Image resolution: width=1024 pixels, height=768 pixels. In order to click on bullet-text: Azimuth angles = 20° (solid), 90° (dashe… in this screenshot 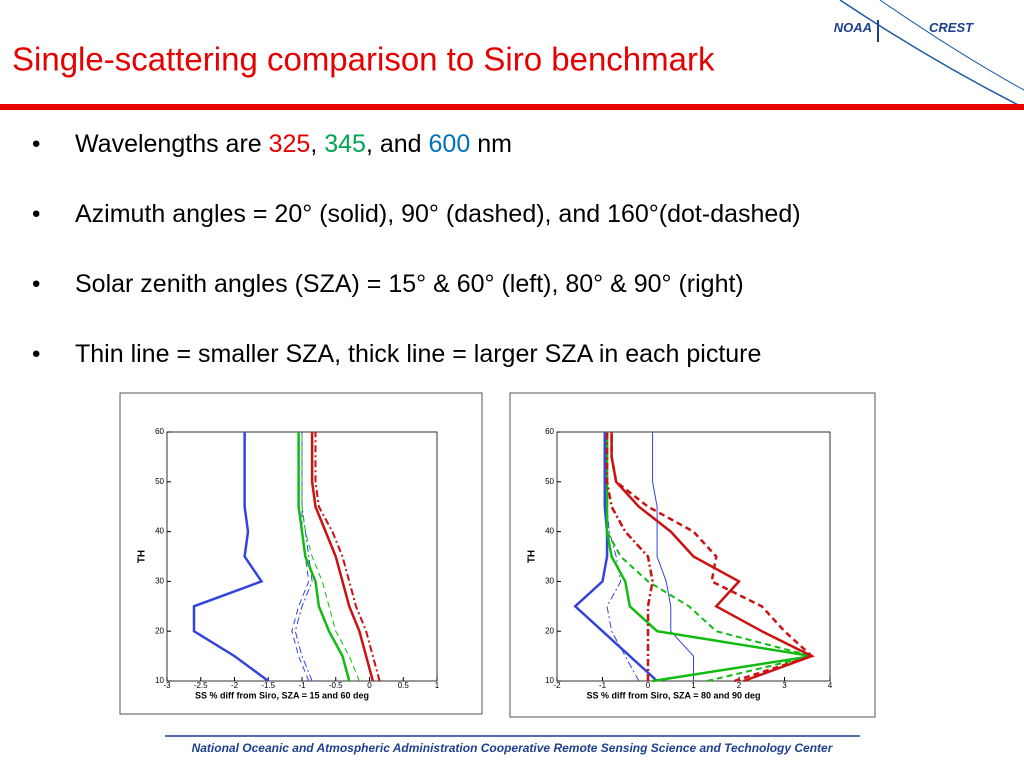, I will do `click(438, 214)`.